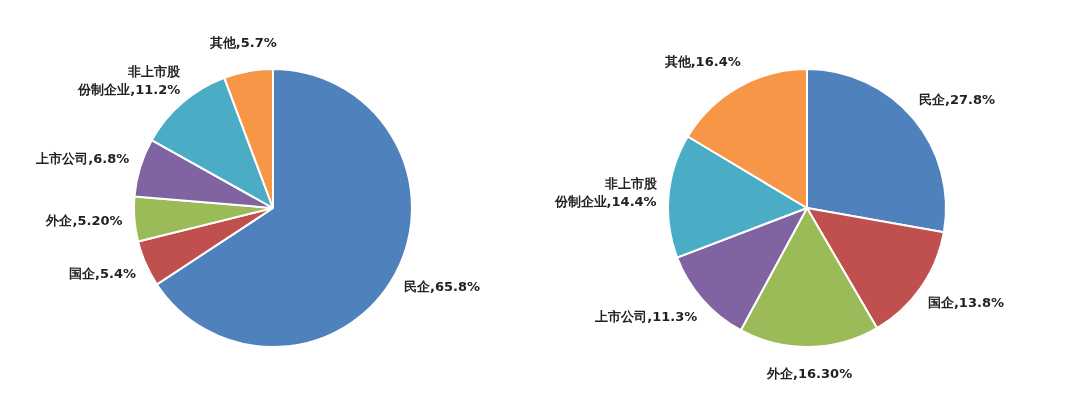 The width and height of the screenshot is (1080, 418). Describe the element at coordinates (957, 100) in the screenshot. I see `slice-label: 民企,27.8%` at that location.